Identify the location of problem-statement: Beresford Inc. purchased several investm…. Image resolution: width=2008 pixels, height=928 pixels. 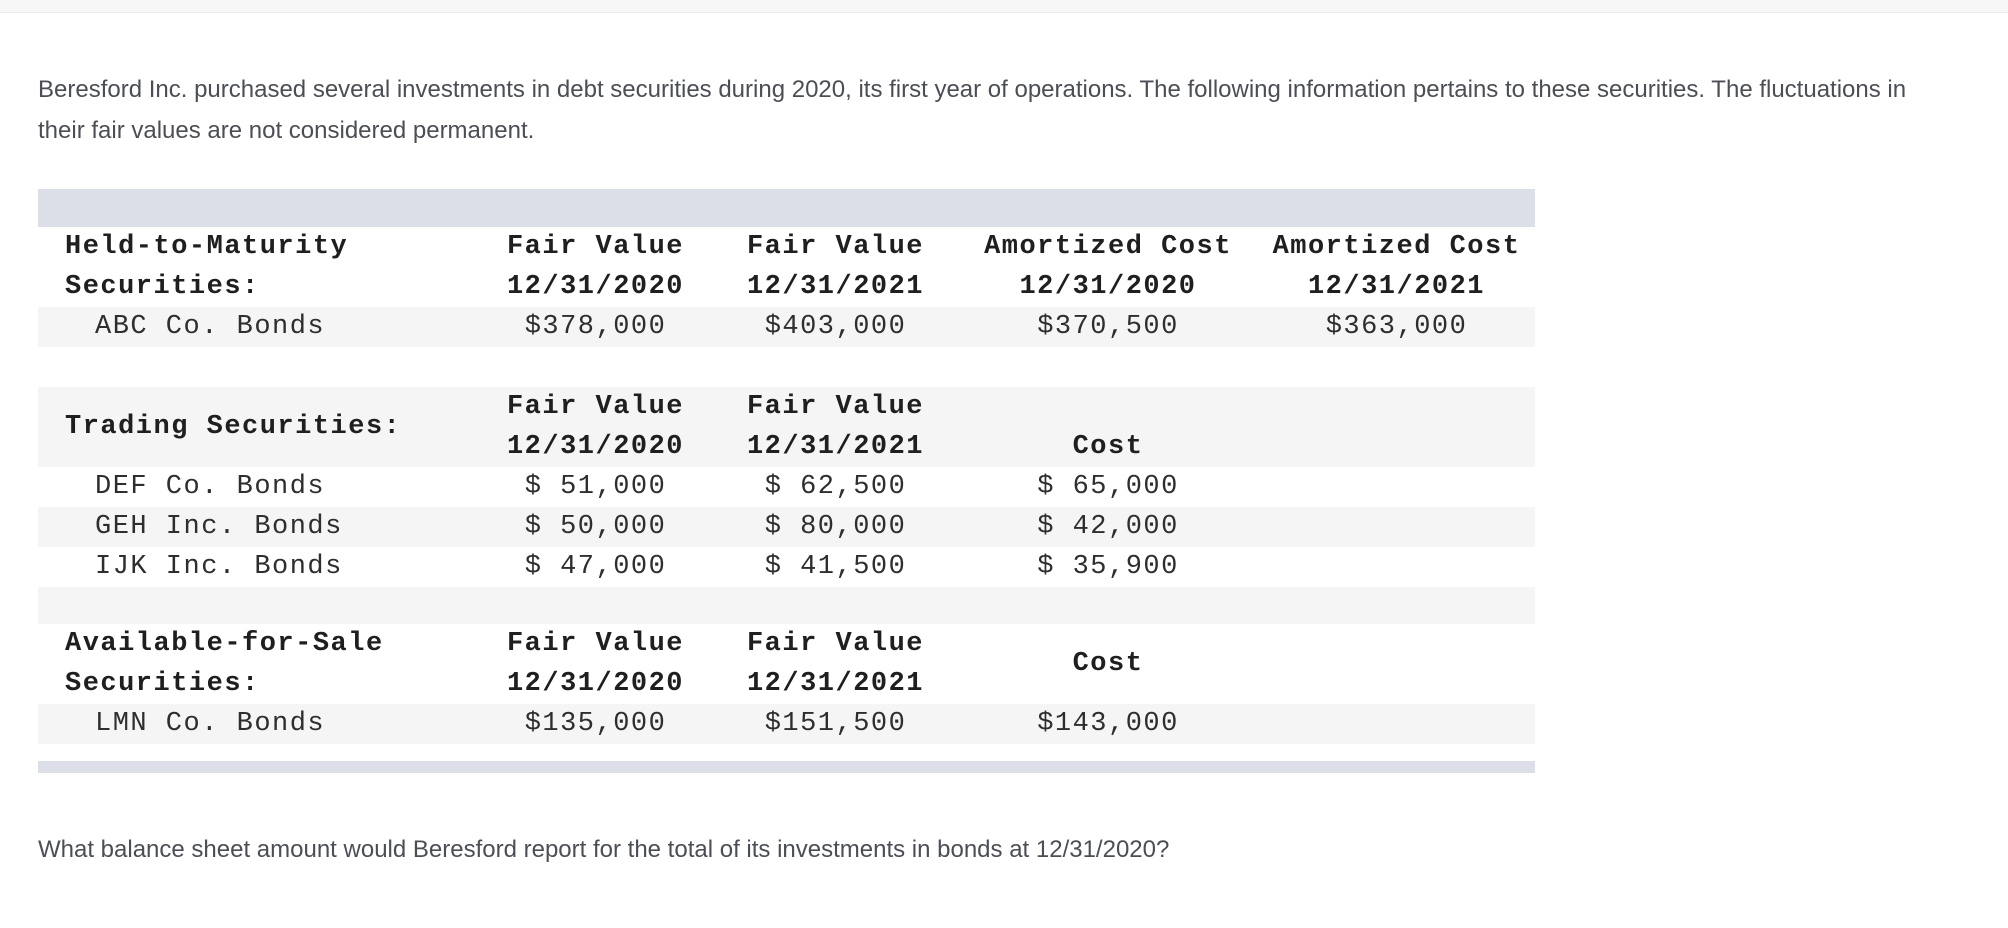
(972, 110).